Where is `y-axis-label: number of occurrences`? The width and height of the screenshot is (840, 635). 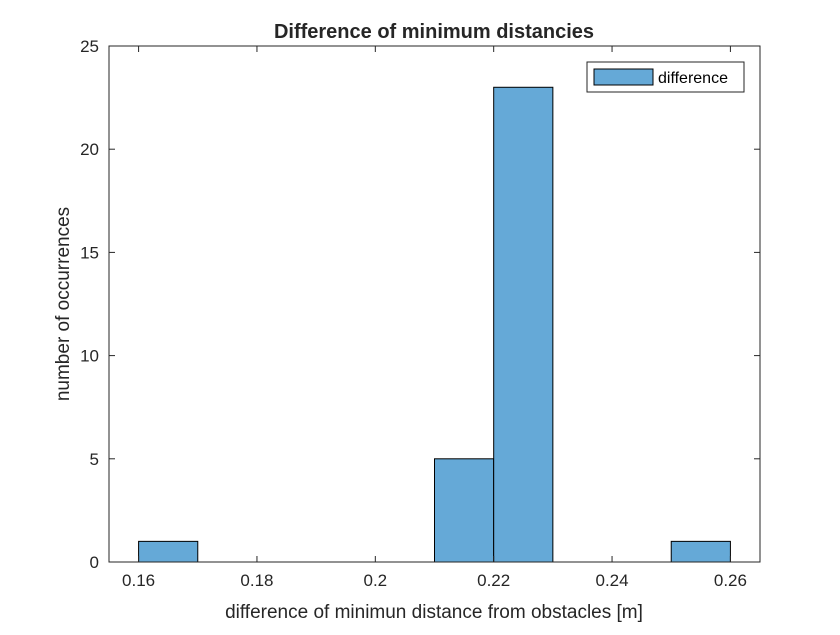
y-axis-label: number of occurrences is located at coordinates (63, 304).